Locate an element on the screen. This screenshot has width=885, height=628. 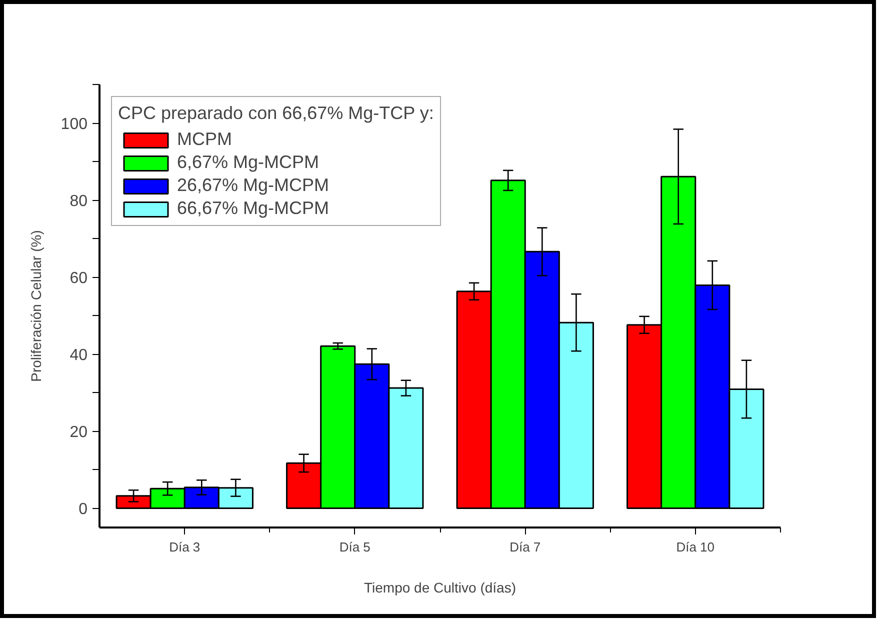
legend-title: CPC preparado con 66,67% Mg-TCP y: is located at coordinates (276, 113).